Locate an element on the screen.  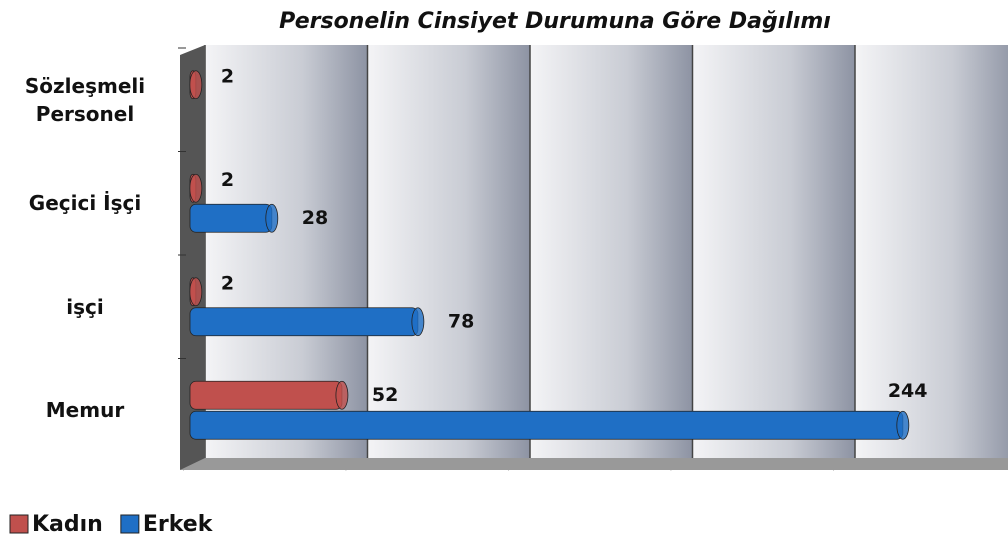
data-label: 244 is located at coordinates (908, 391).